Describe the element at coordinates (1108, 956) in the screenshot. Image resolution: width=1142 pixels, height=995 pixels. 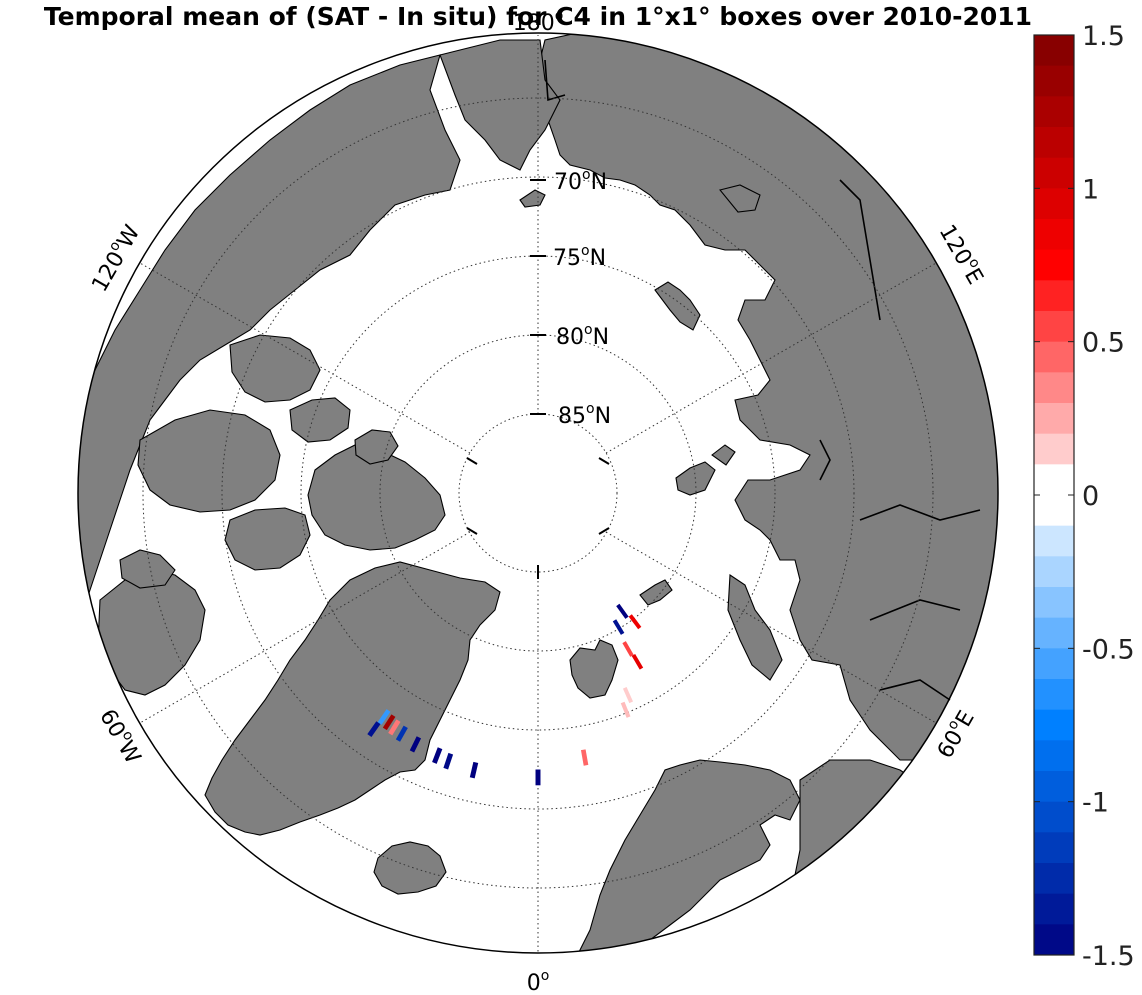
I see `colorbar-tick-label: -1.5` at that location.